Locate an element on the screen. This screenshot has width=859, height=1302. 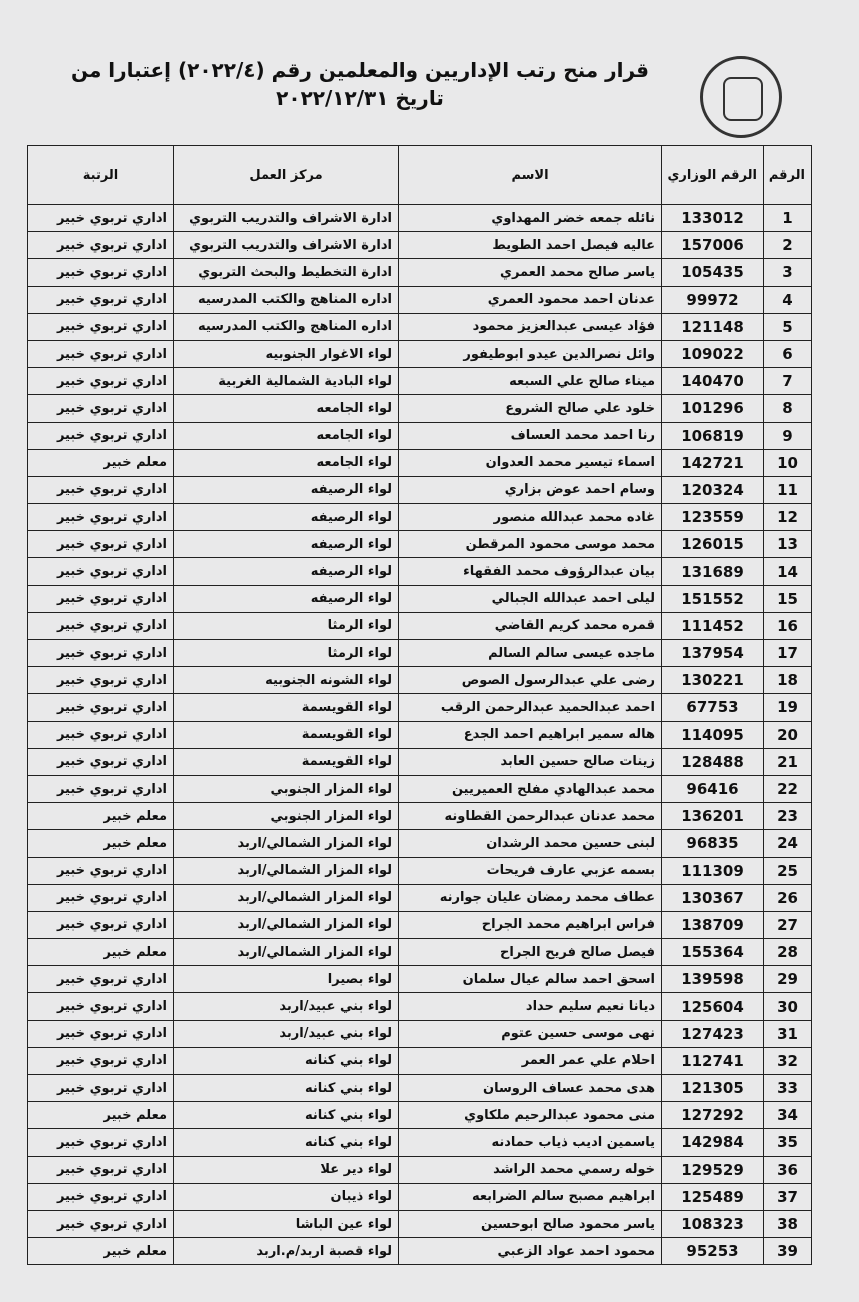
row-number: 14 is located at coordinates (787, 571).